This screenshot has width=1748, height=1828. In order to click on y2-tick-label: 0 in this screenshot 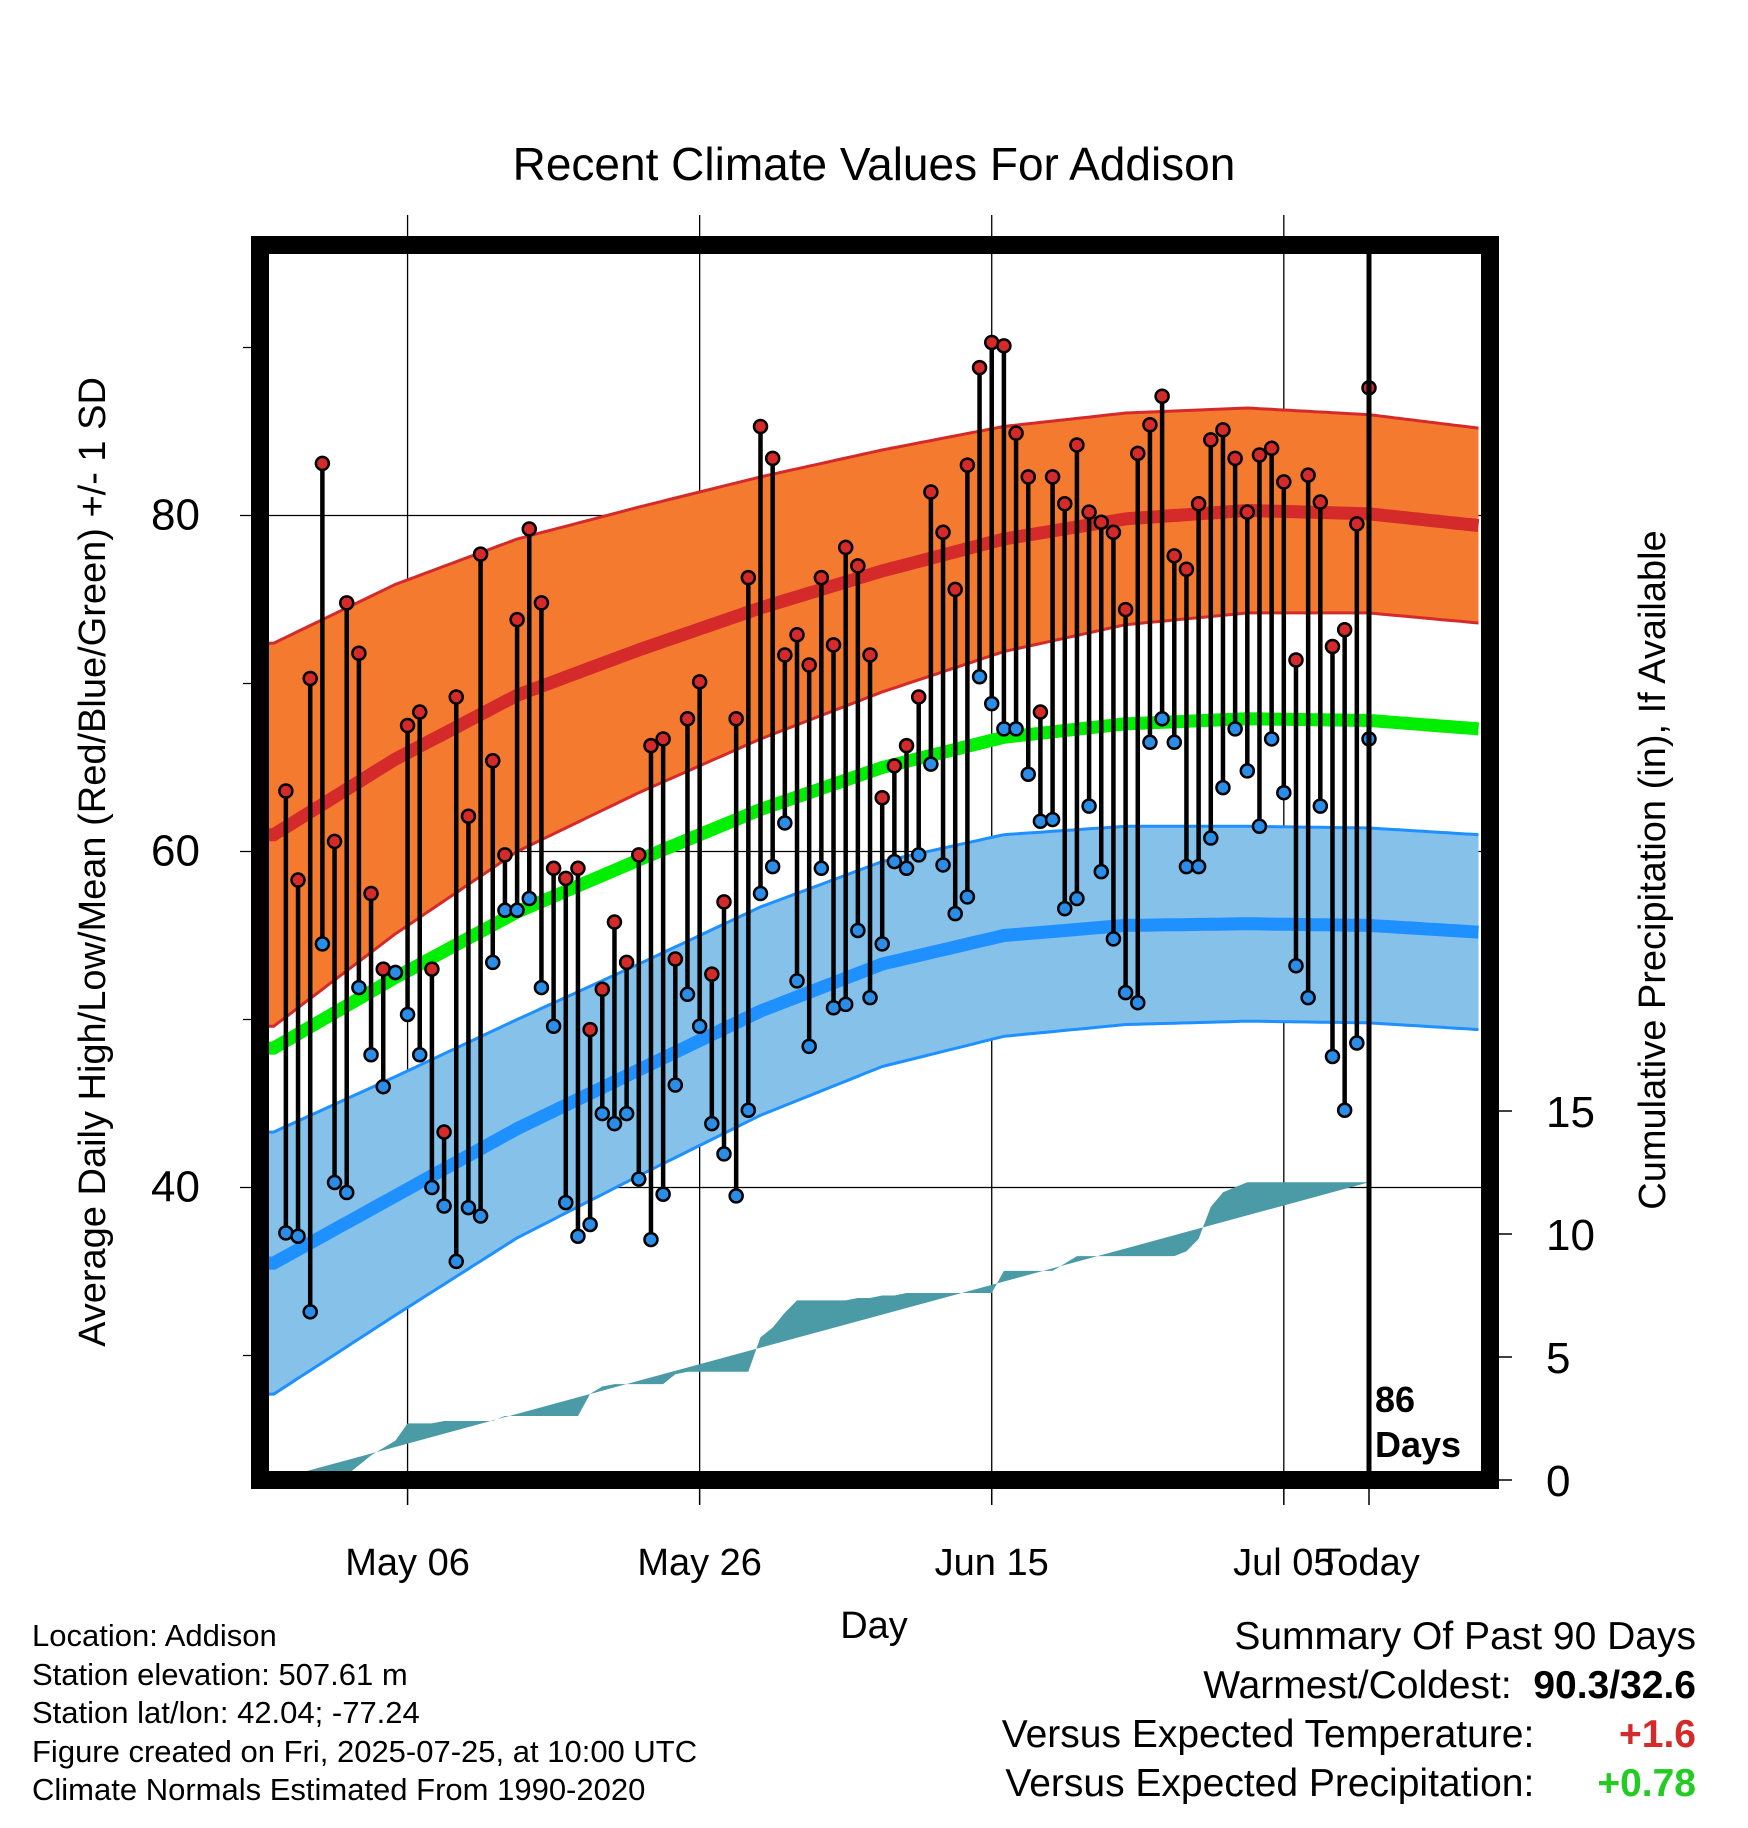, I will do `click(1558, 1481)`.